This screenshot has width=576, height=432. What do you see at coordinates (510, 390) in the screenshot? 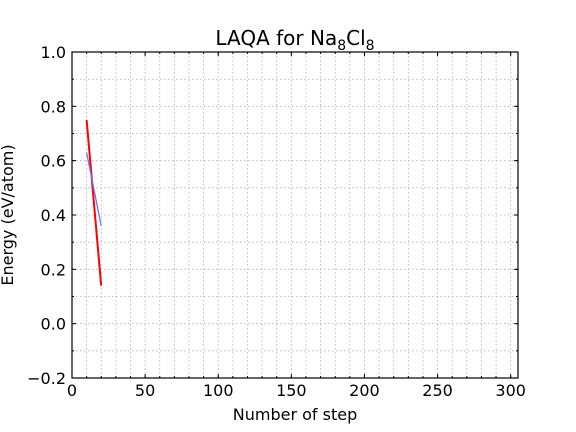
I see `x-tick-label: 300` at bounding box center [510, 390].